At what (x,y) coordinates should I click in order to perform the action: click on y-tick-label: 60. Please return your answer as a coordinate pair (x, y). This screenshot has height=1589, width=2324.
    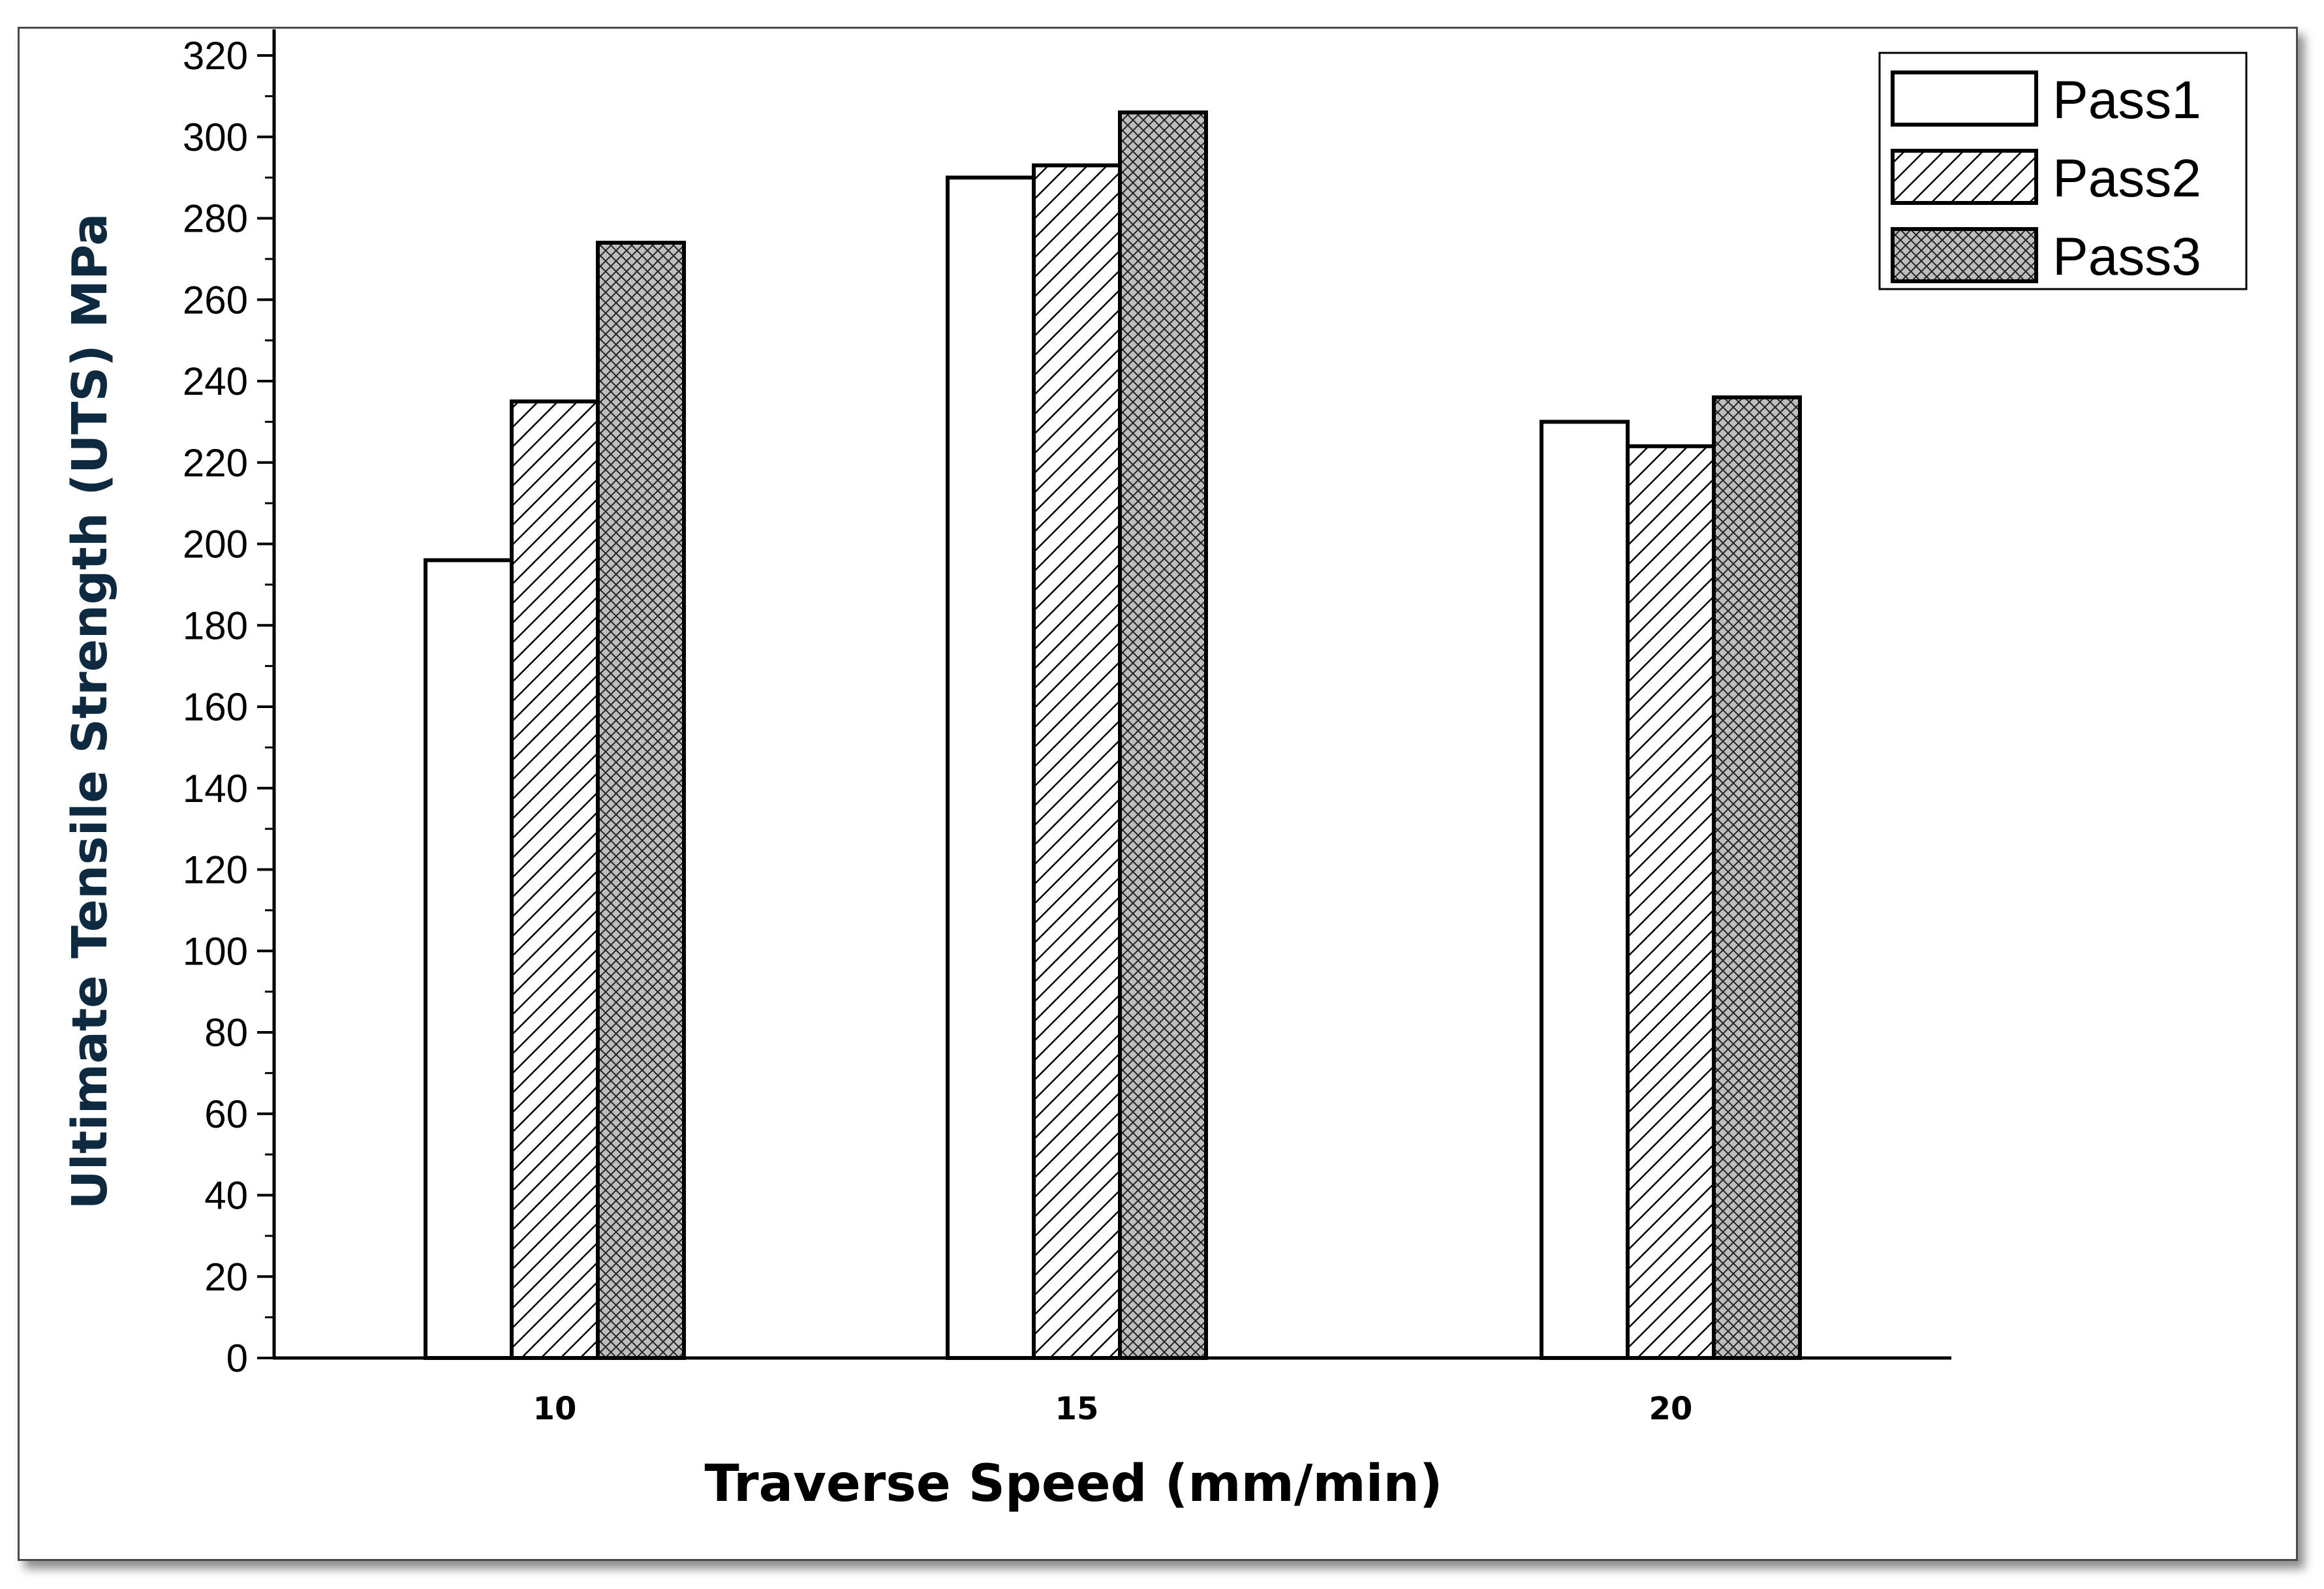
    Looking at the image, I should click on (226, 1114).